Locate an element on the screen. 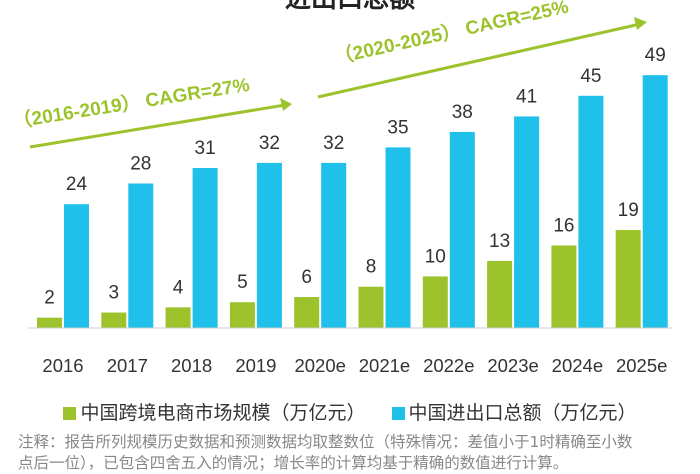 This screenshot has width=700, height=474. data-label: 38 is located at coordinates (462, 112).